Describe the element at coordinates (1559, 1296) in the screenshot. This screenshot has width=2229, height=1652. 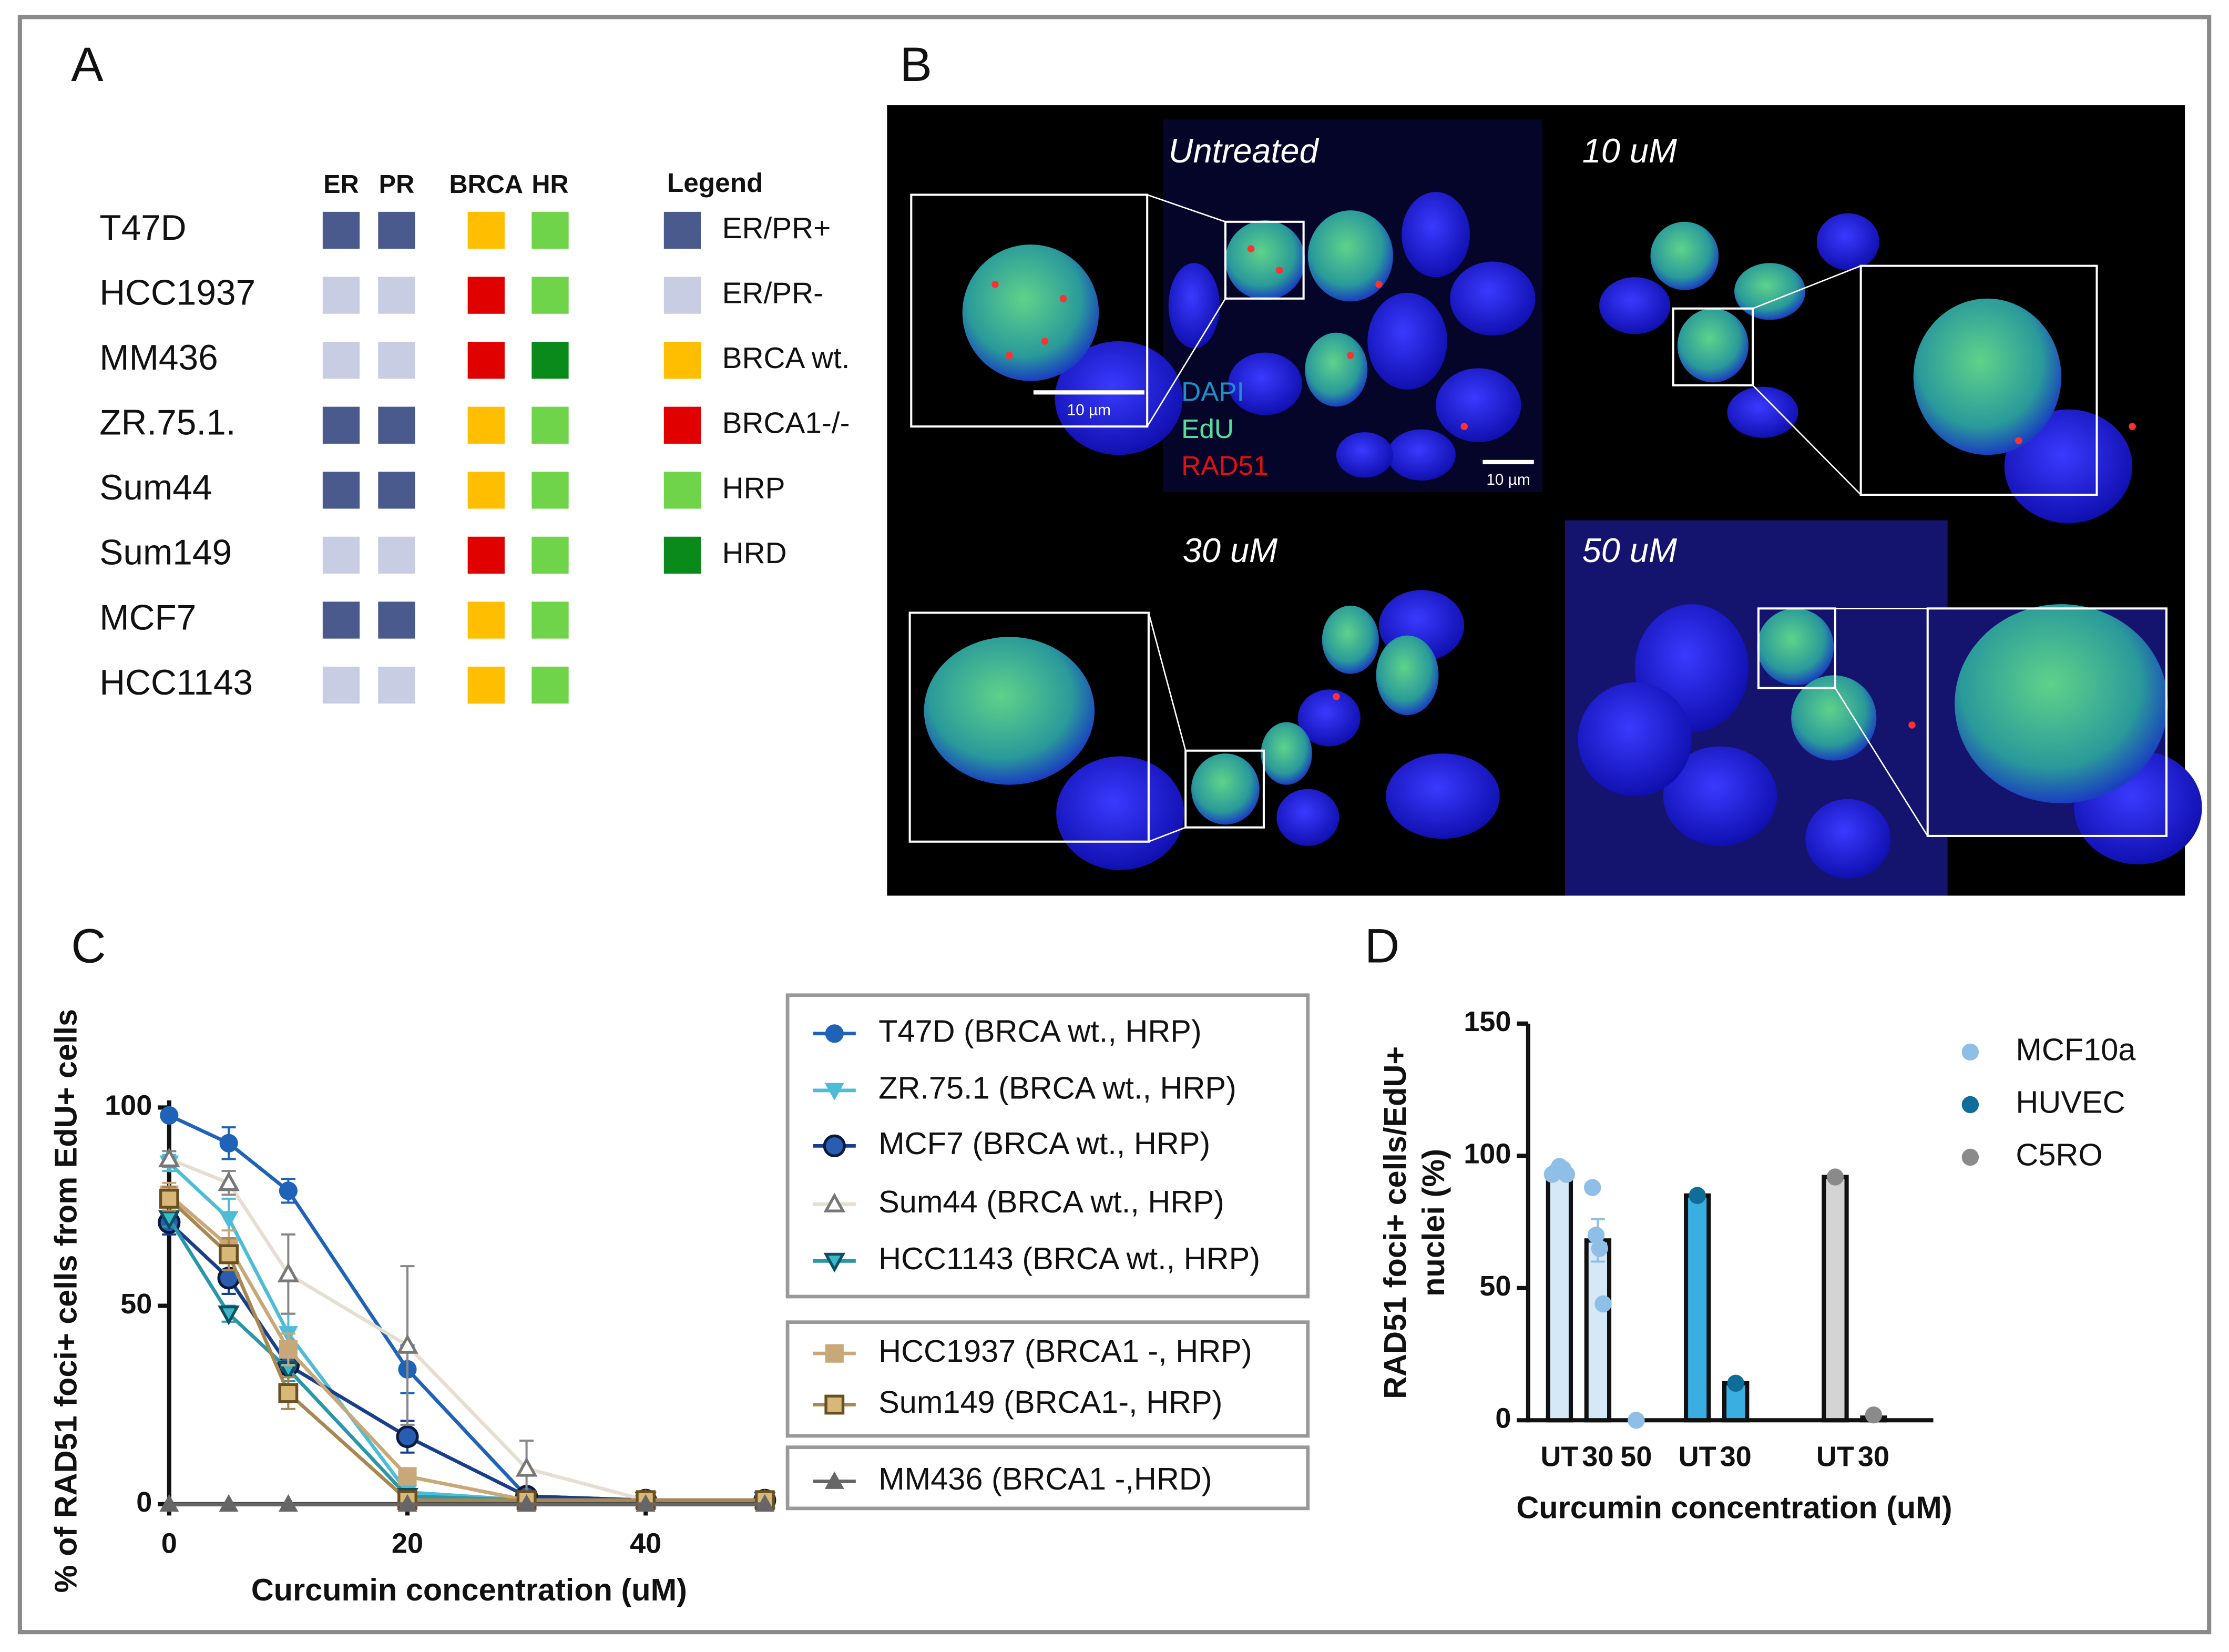
I see `bar` at that location.